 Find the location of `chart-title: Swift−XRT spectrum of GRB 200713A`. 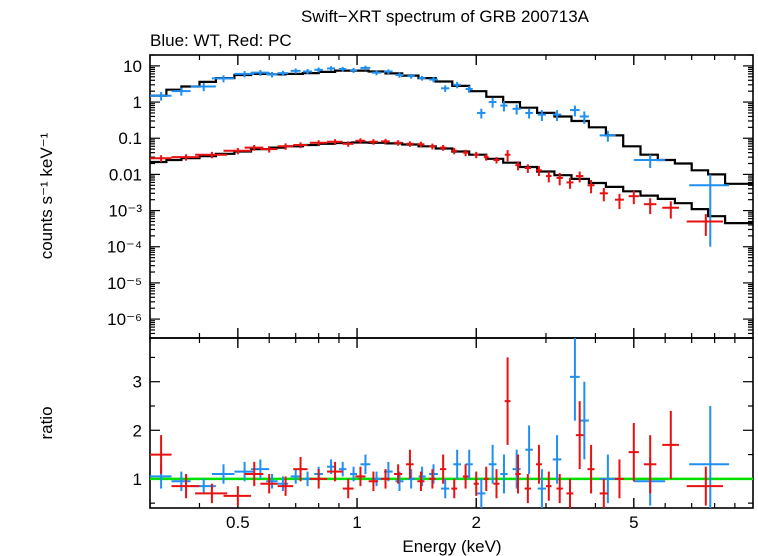

chart-title: Swift−XRT spectrum of GRB 200713A is located at coordinates (445, 16).